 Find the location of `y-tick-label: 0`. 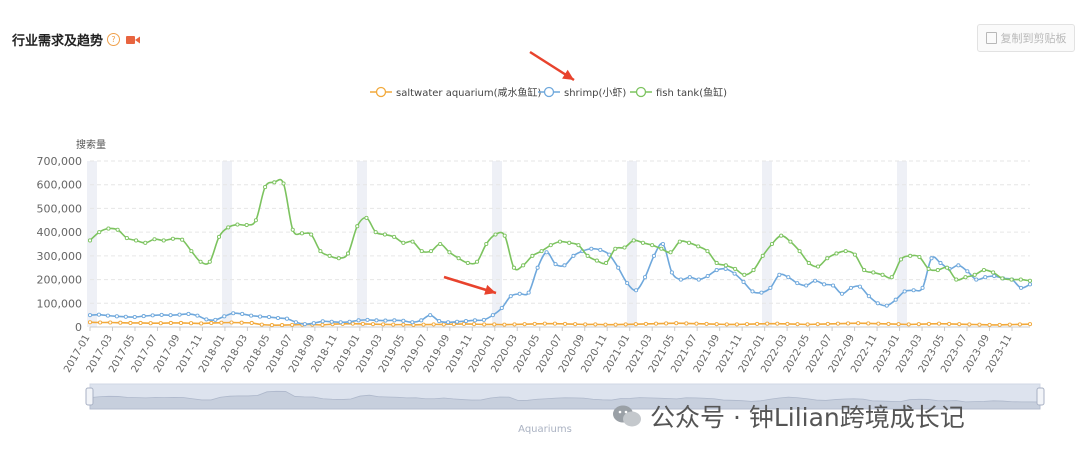

y-tick-label: 0 is located at coordinates (78, 327).